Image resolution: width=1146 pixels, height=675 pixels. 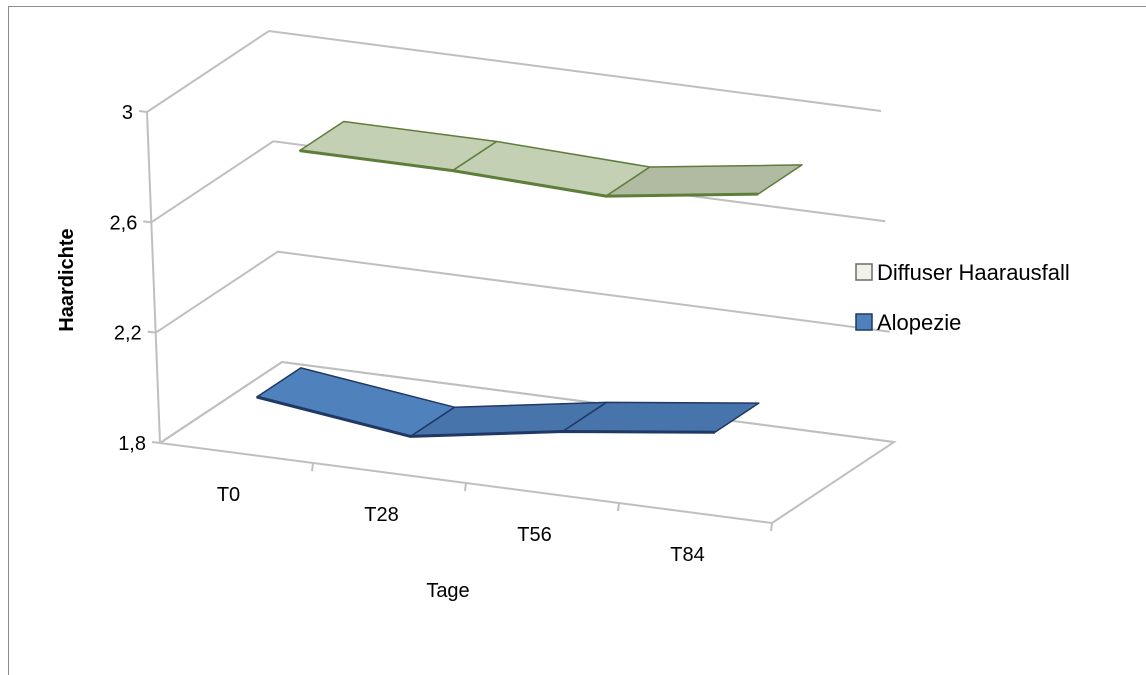 What do you see at coordinates (127, 113) in the screenshot?
I see `y-tick-label: 3` at bounding box center [127, 113].